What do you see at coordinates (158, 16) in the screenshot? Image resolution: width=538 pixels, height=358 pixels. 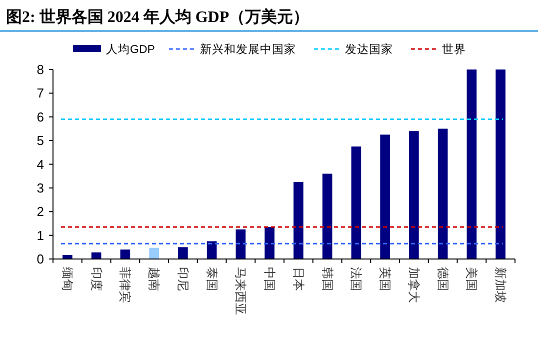 I see `chart-title: 图2: 世界各国 2024 年人均 GDP（万美元）` at bounding box center [158, 16].